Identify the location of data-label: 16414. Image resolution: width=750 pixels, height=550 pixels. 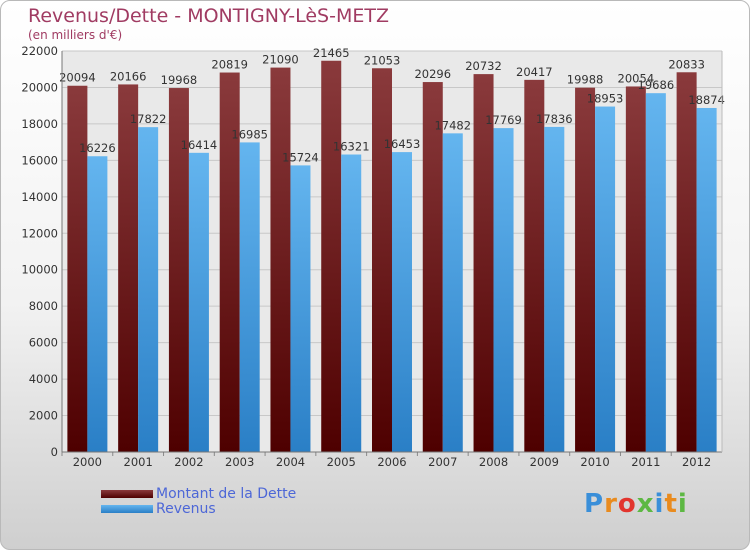
(199, 145).